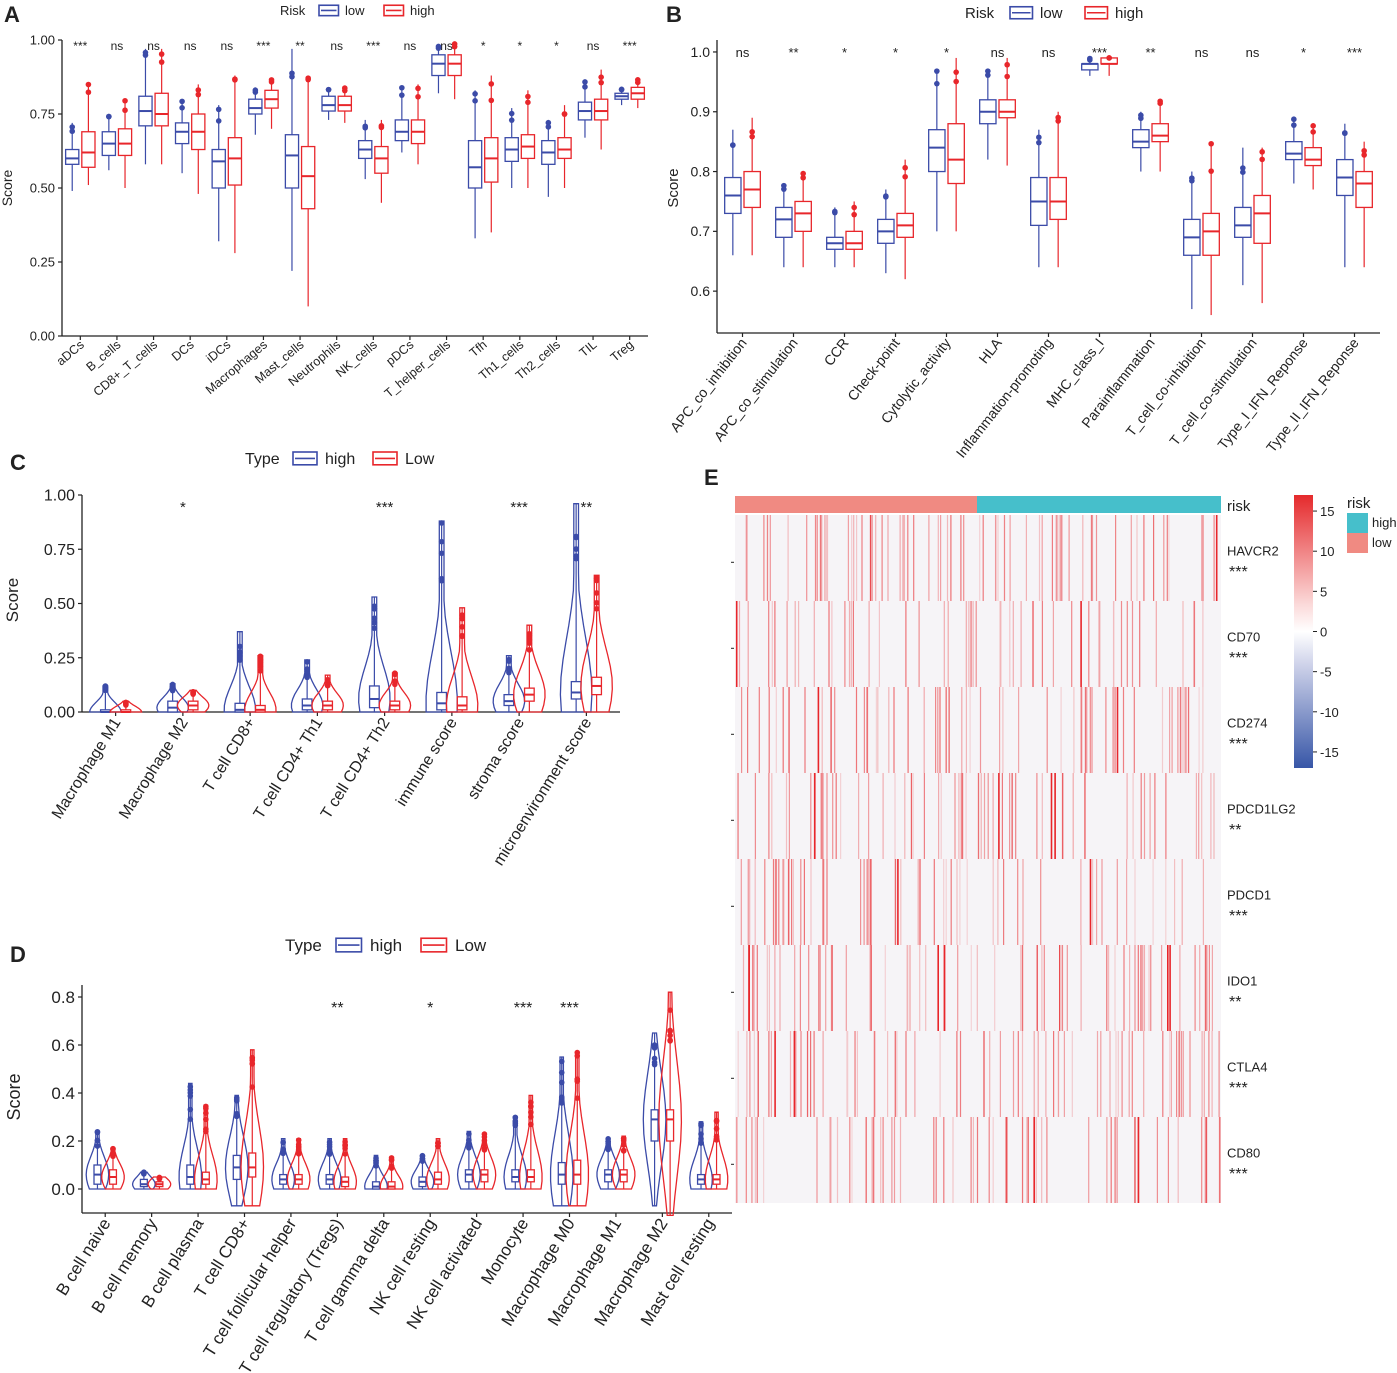 The width and height of the screenshot is (1397, 1373). I want to click on box-low-6-point, so click(462, 636).